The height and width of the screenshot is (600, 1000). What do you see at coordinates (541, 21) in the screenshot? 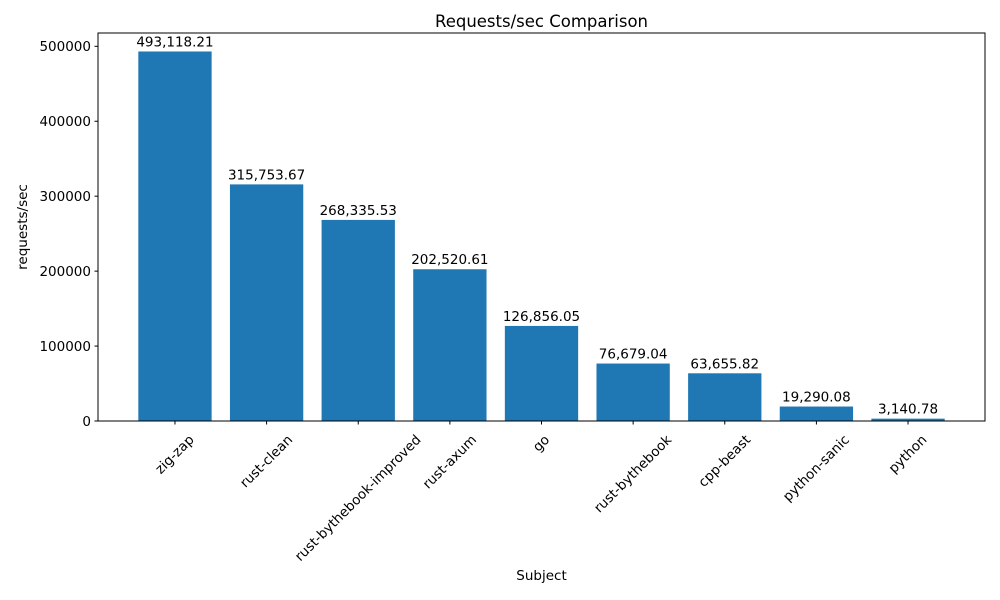
I see `chart-title: Requests/sec Comparison` at bounding box center [541, 21].